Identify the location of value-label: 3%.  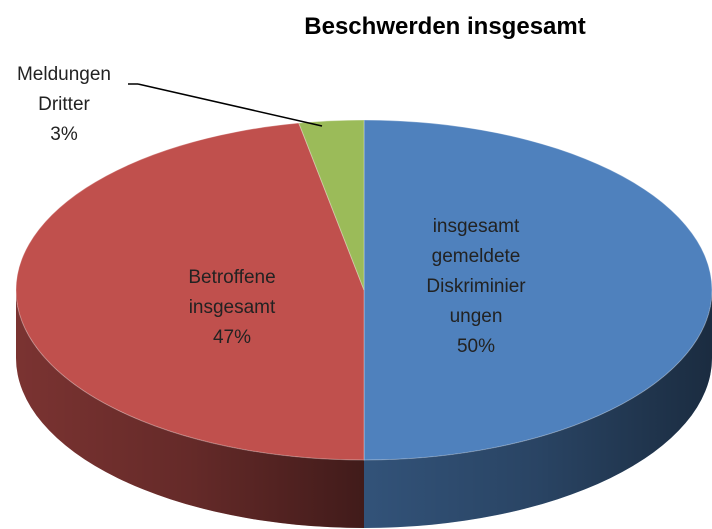
(64, 134).